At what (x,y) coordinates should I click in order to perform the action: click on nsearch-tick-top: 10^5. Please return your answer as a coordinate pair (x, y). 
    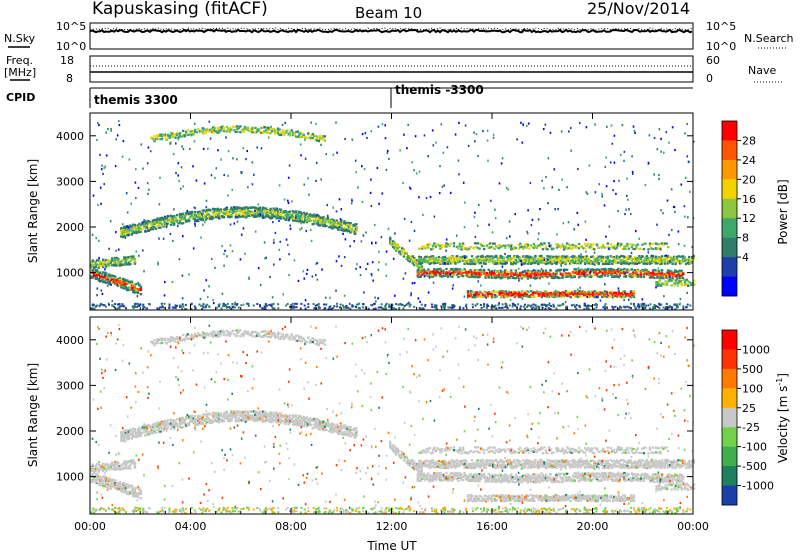
    Looking at the image, I should click on (721, 26).